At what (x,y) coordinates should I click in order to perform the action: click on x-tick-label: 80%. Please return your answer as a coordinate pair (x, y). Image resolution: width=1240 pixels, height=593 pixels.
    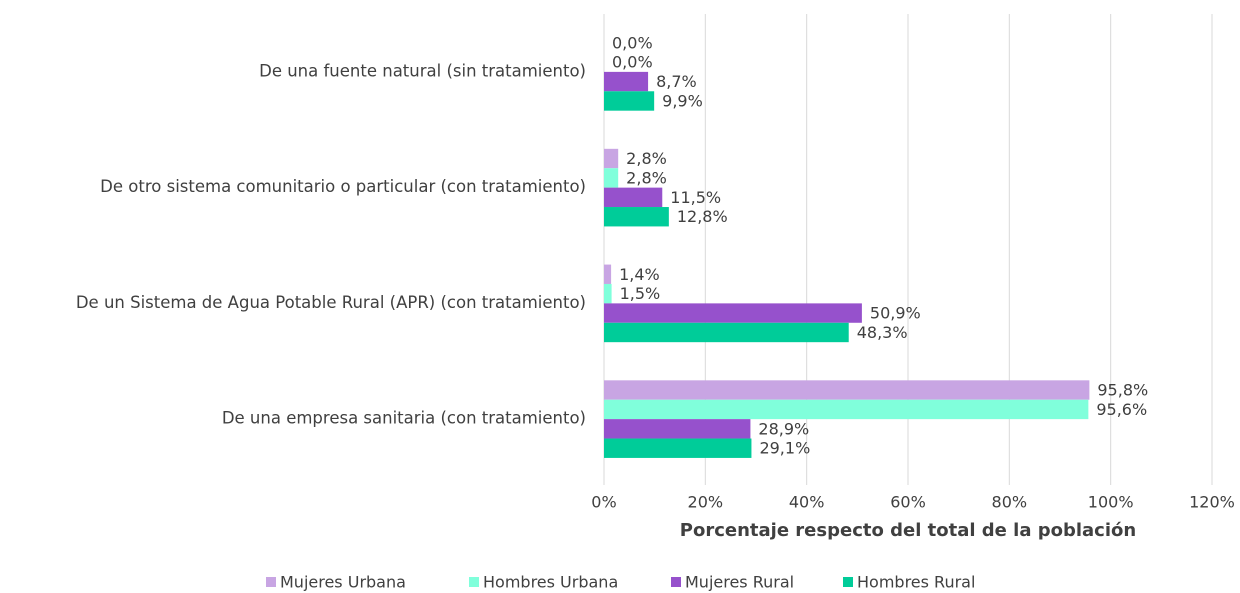
    Looking at the image, I should click on (1010, 502).